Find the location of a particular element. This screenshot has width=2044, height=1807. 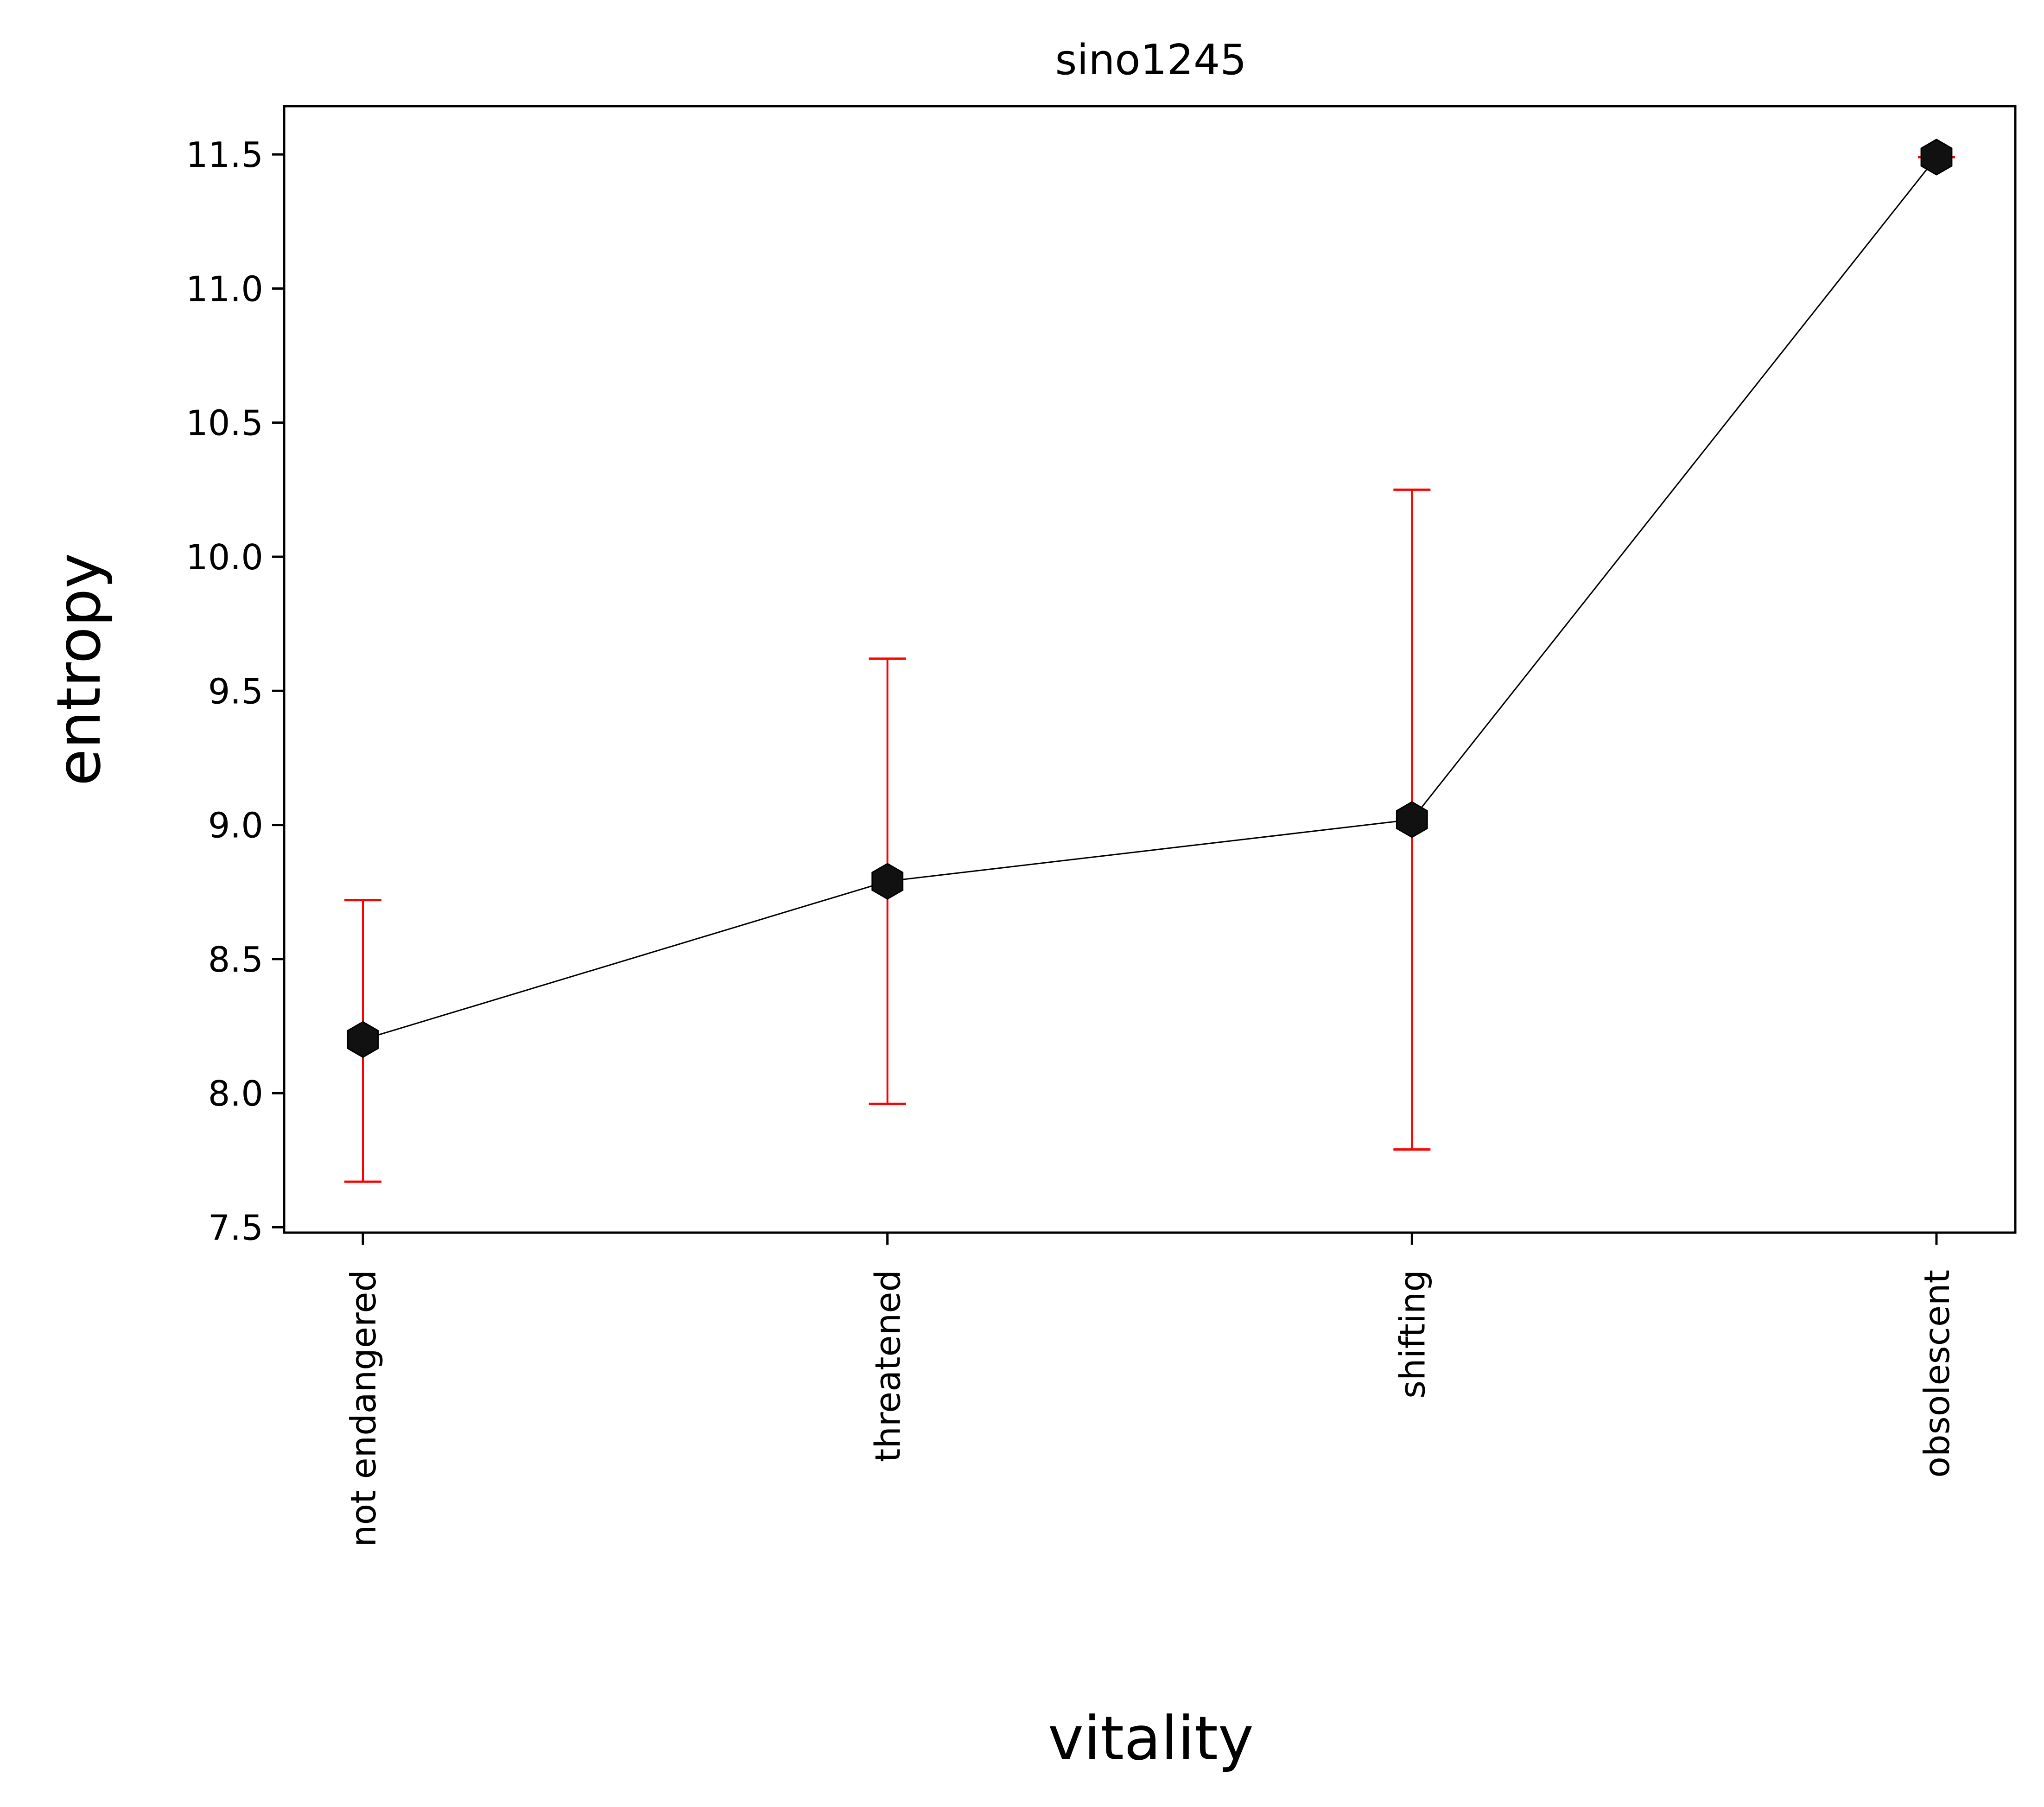

x-tick-label: threatened is located at coordinates (888, 1366).